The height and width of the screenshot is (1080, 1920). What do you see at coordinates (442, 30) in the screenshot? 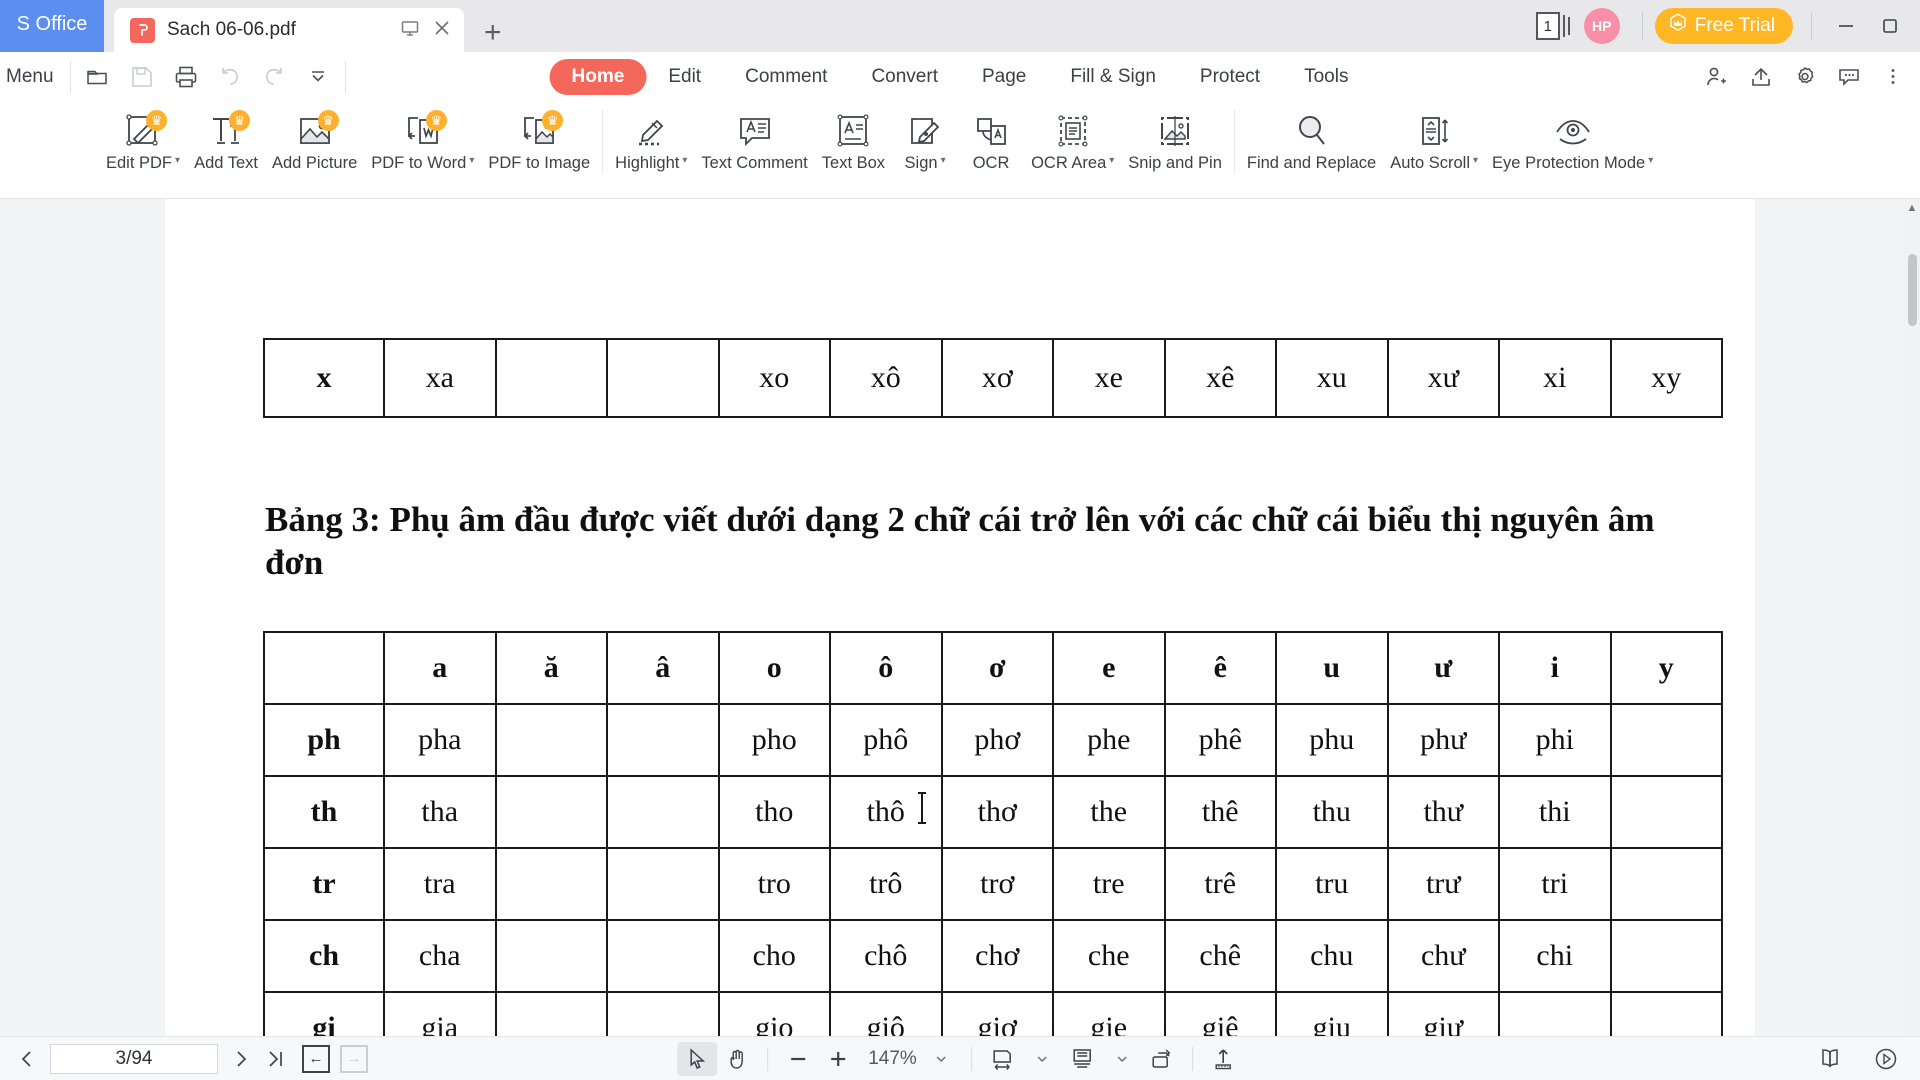
I see `close-tab-icon` at bounding box center [442, 30].